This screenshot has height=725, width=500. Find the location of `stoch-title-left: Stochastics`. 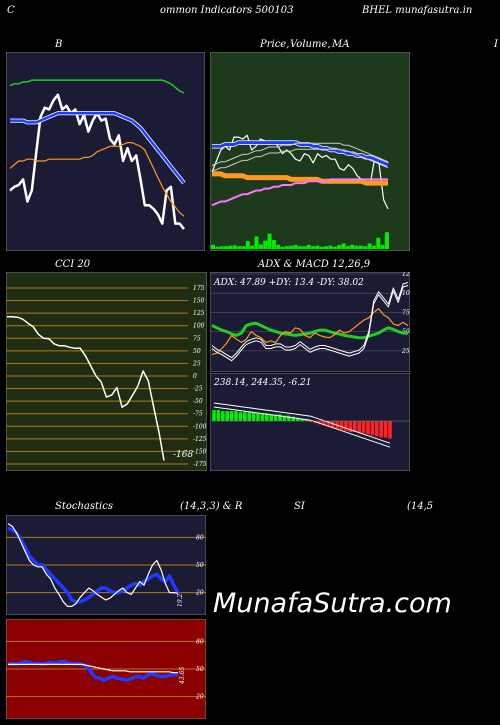

stoch-title-left: Stochastics is located at coordinates (84, 506).